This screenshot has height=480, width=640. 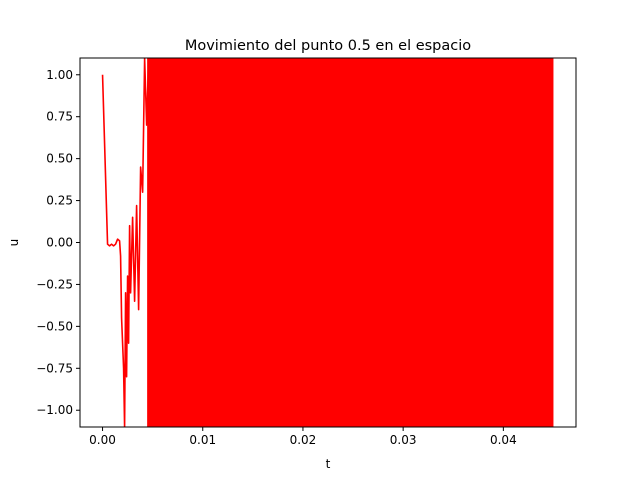 What do you see at coordinates (59, 159) in the screenshot?
I see `y-tick-label: 0.50` at bounding box center [59, 159].